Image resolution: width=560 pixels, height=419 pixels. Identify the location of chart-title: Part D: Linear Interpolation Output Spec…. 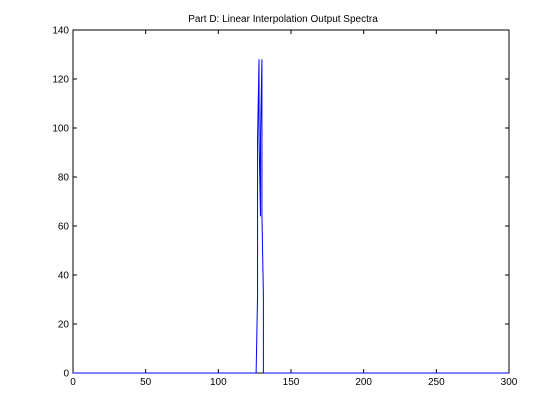
(283, 19).